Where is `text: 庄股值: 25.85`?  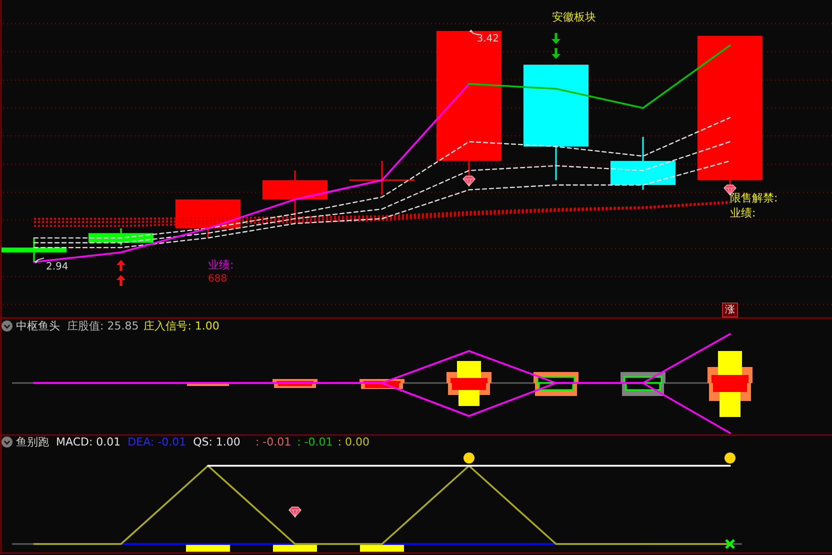
text: 庄股值: 25.85 is located at coordinates (103, 326).